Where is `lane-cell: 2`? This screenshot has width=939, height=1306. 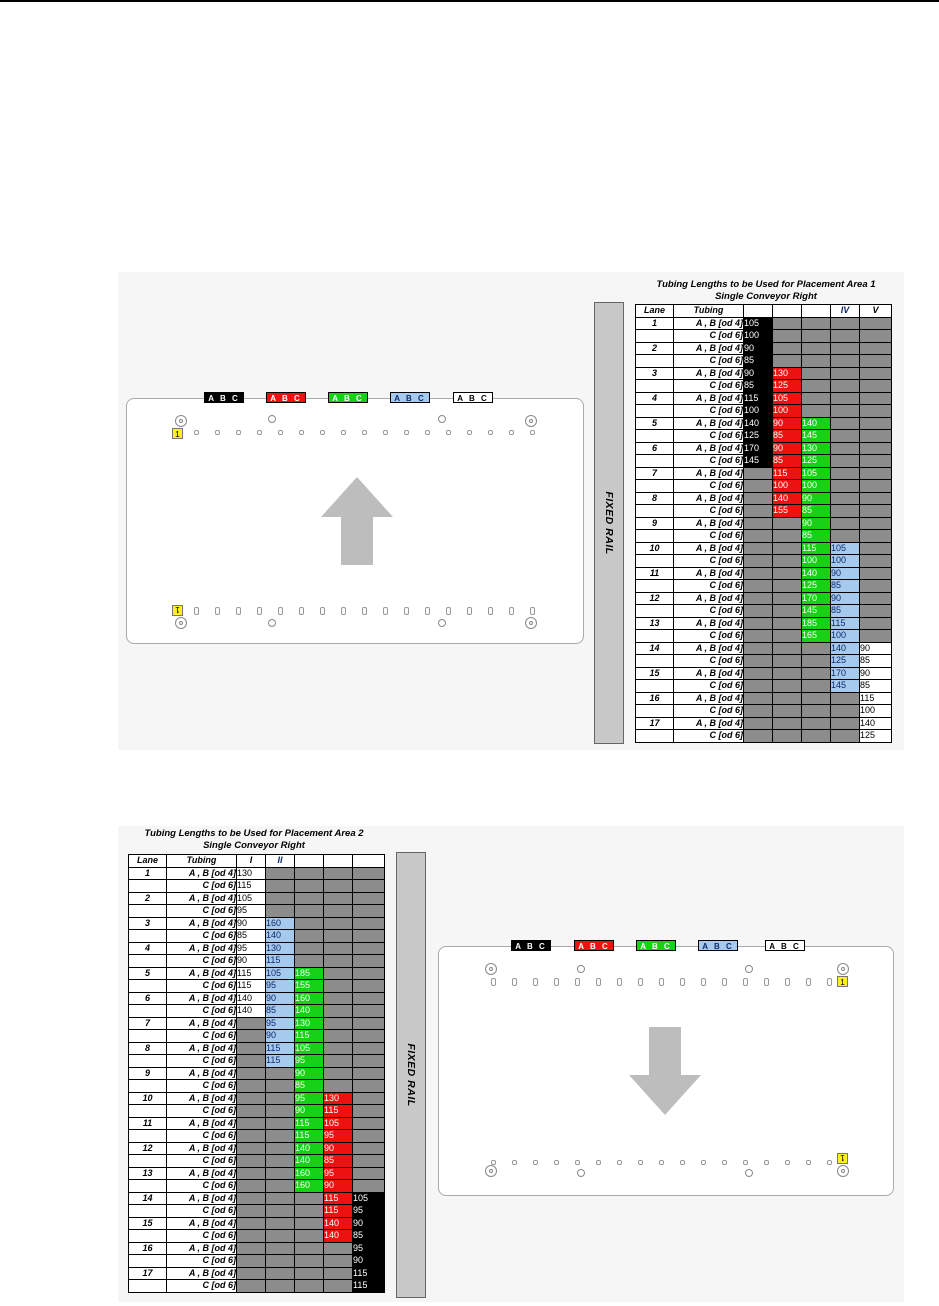 lane-cell: 2 is located at coordinates (147, 898).